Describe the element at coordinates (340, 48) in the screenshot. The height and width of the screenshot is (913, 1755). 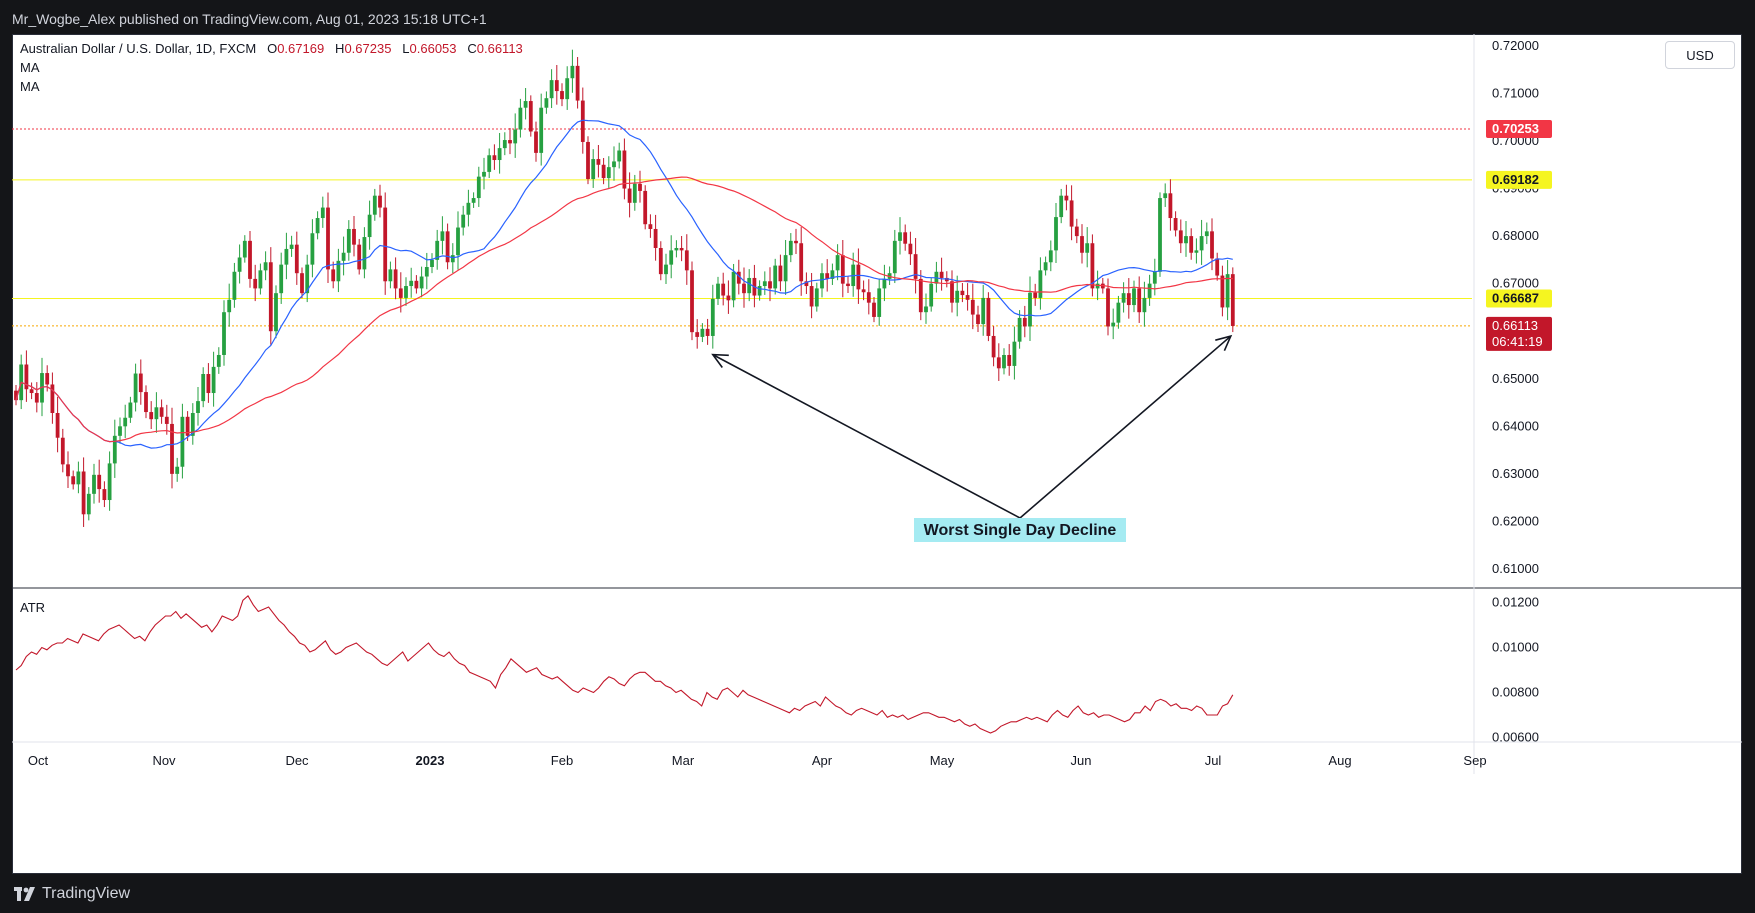
I see `high-label: H` at that location.